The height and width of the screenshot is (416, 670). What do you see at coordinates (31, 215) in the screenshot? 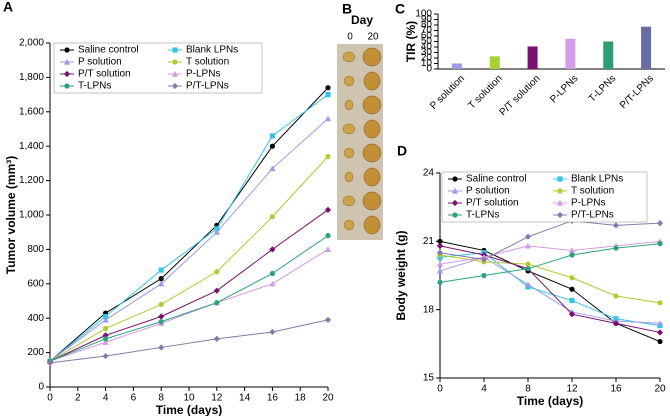
I see `y-tick-label: 1,000` at bounding box center [31, 215].